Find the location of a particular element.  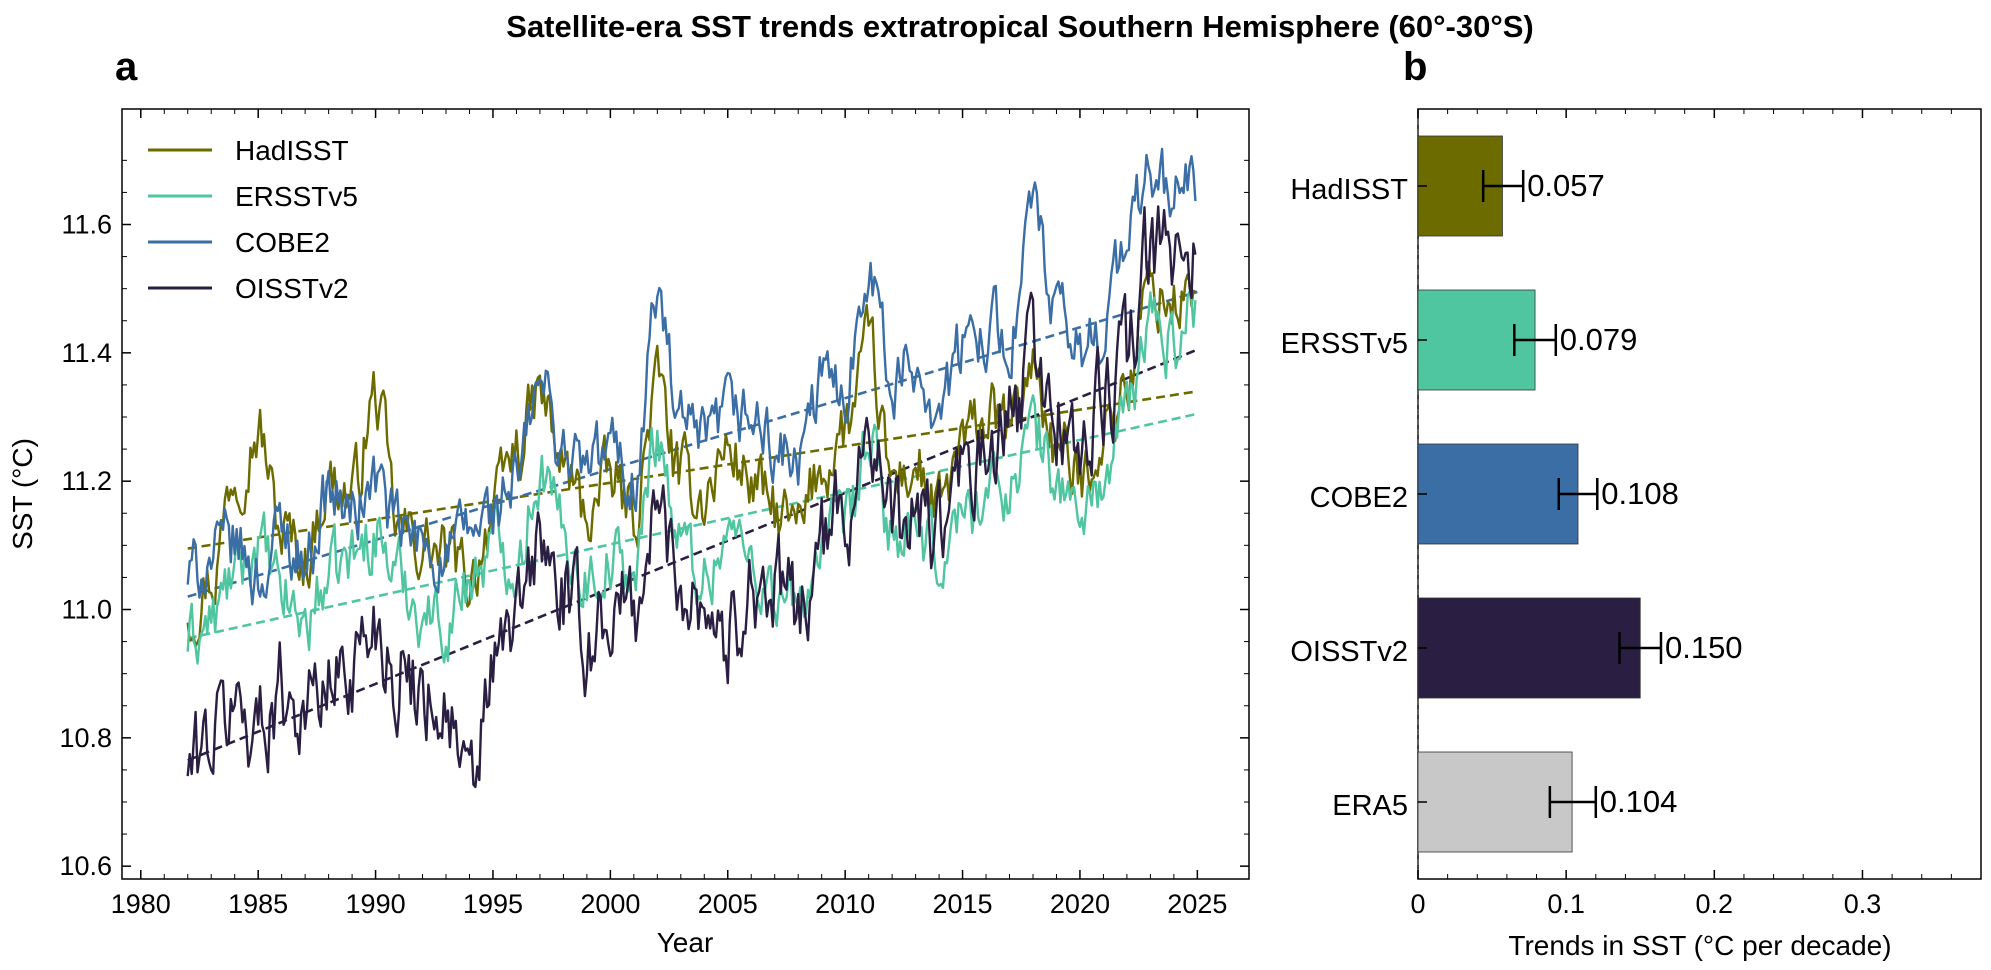

x-tick-label: 0.1 is located at coordinates (1566, 904).